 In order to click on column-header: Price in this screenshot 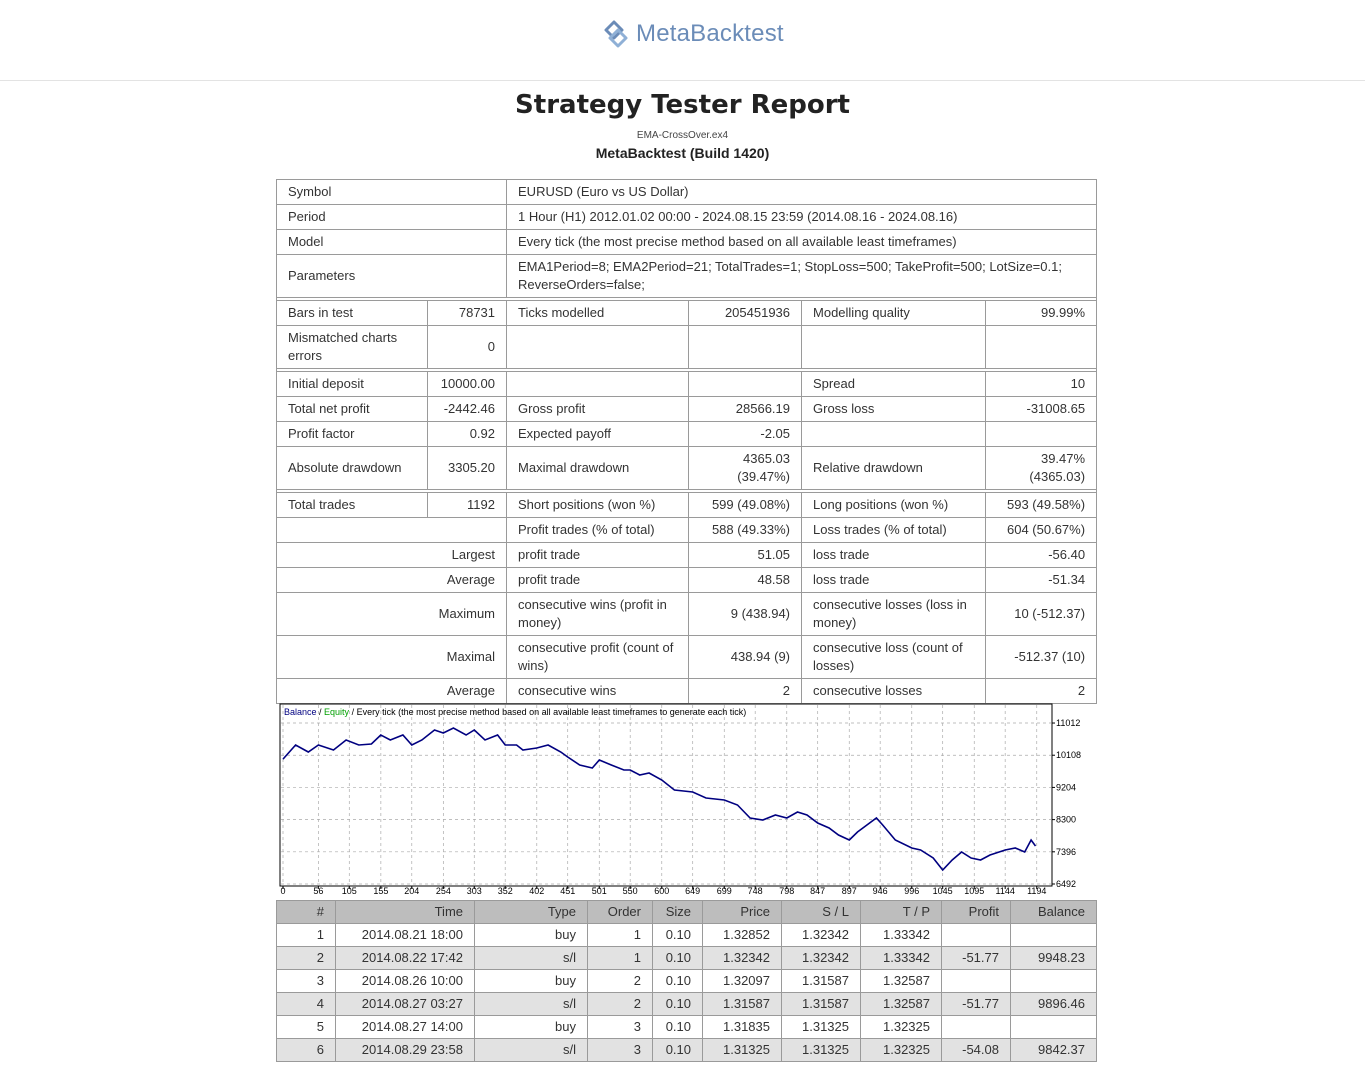, I will do `click(742, 912)`.